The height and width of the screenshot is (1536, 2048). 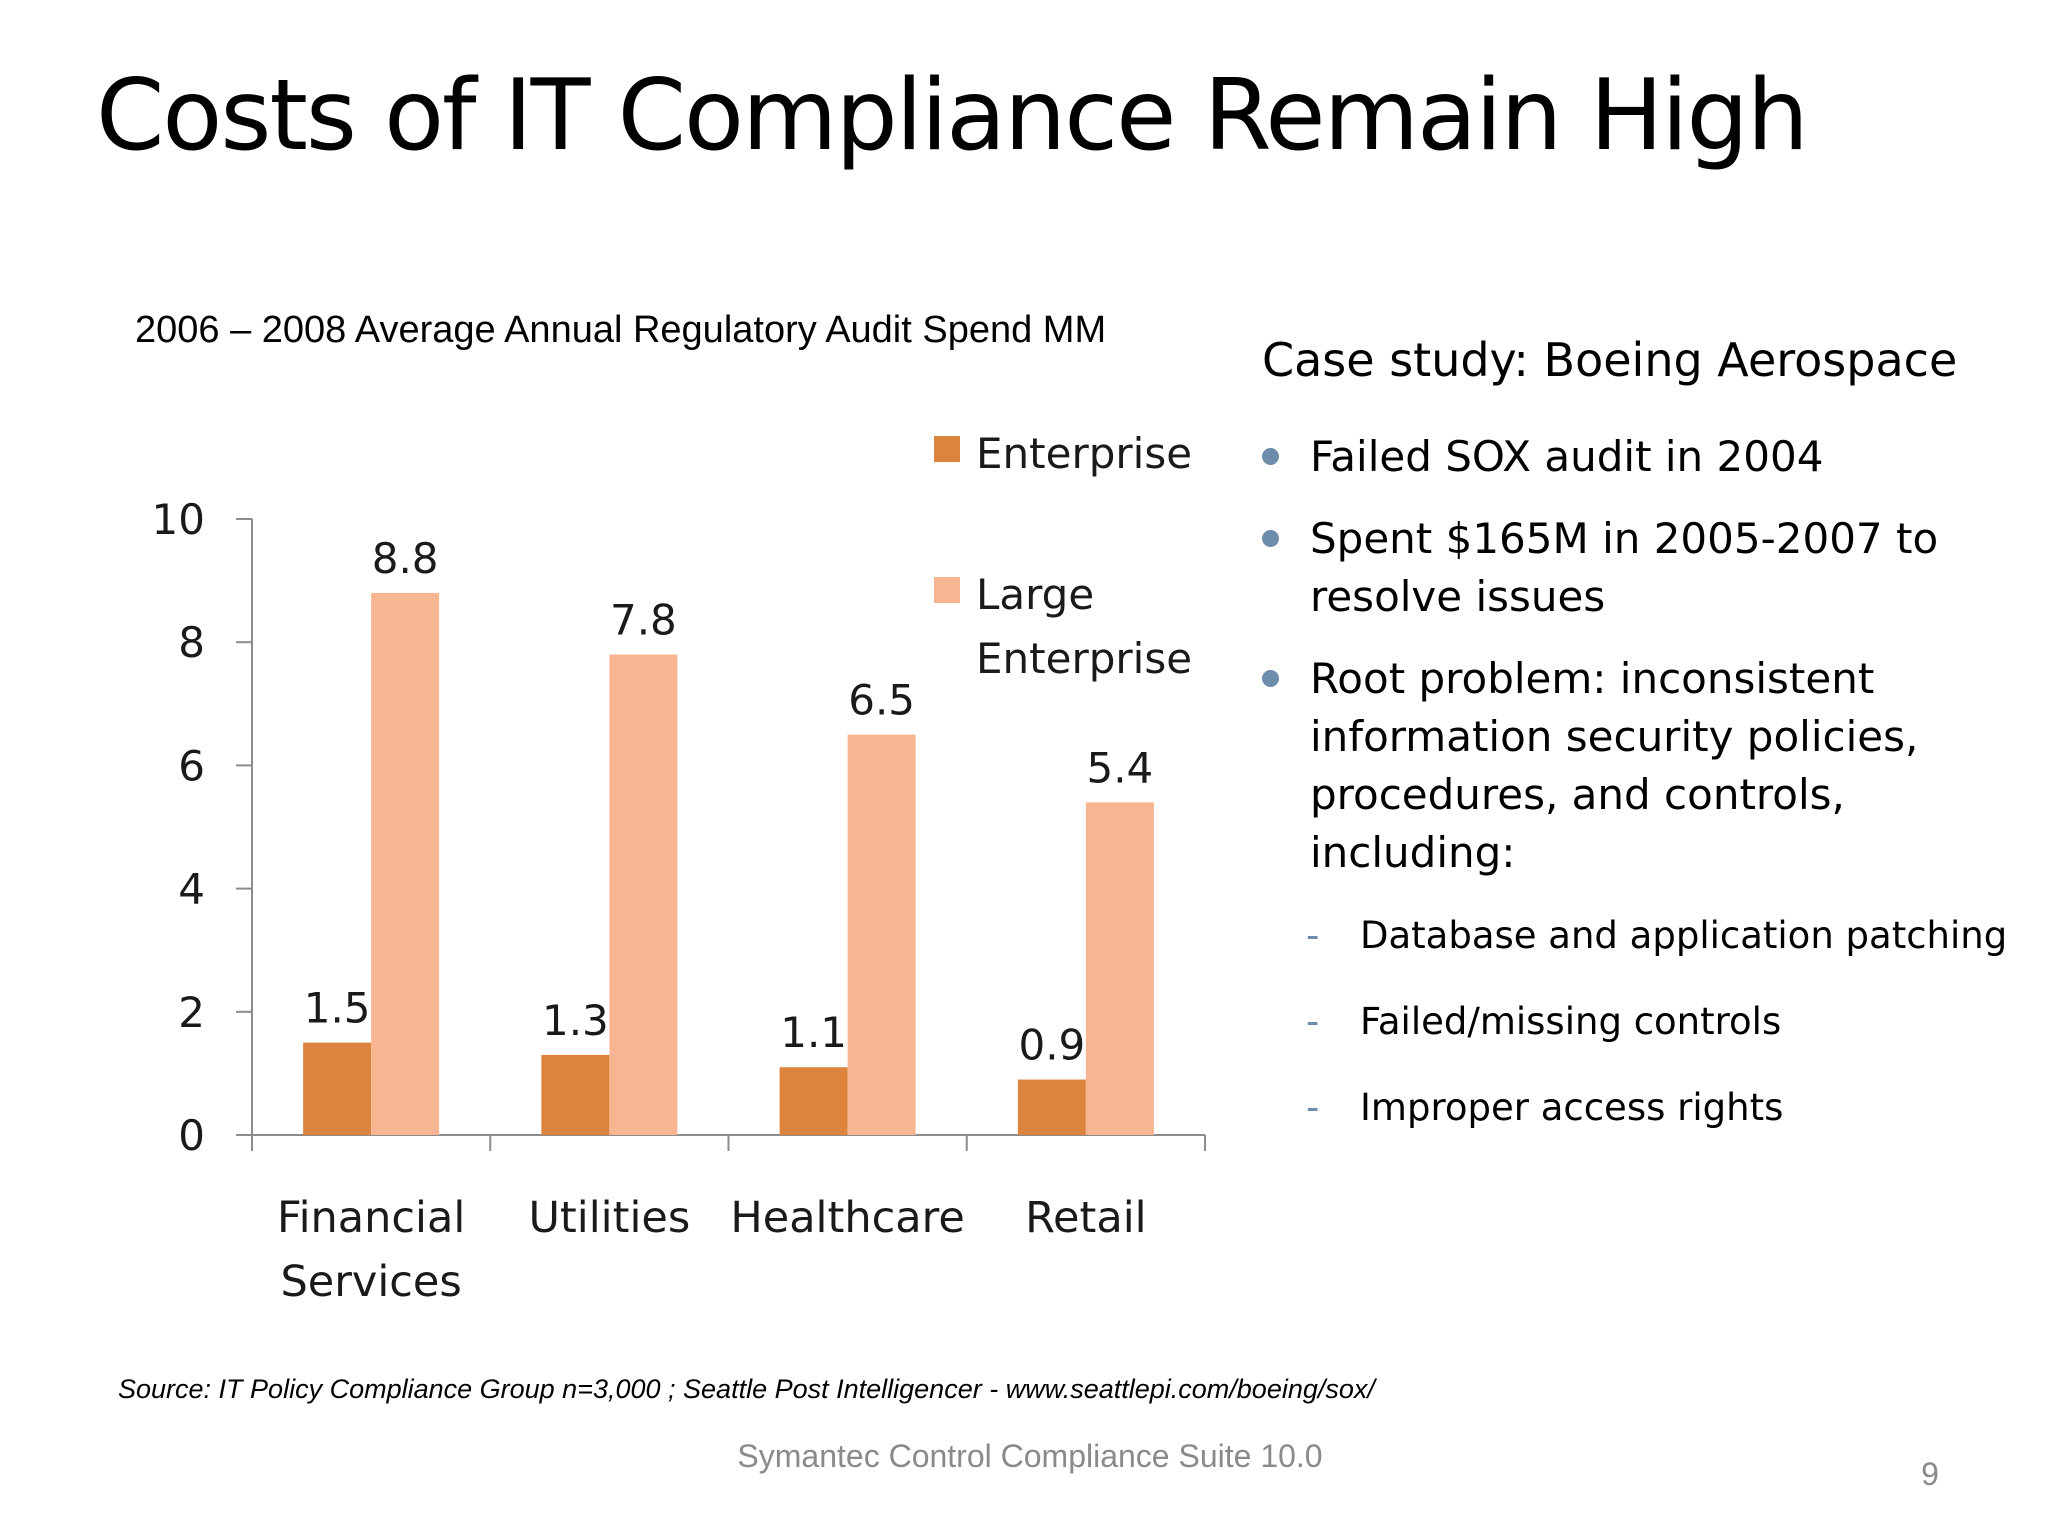 What do you see at coordinates (1084, 453) in the screenshot?
I see `legend-label: Enterprise` at bounding box center [1084, 453].